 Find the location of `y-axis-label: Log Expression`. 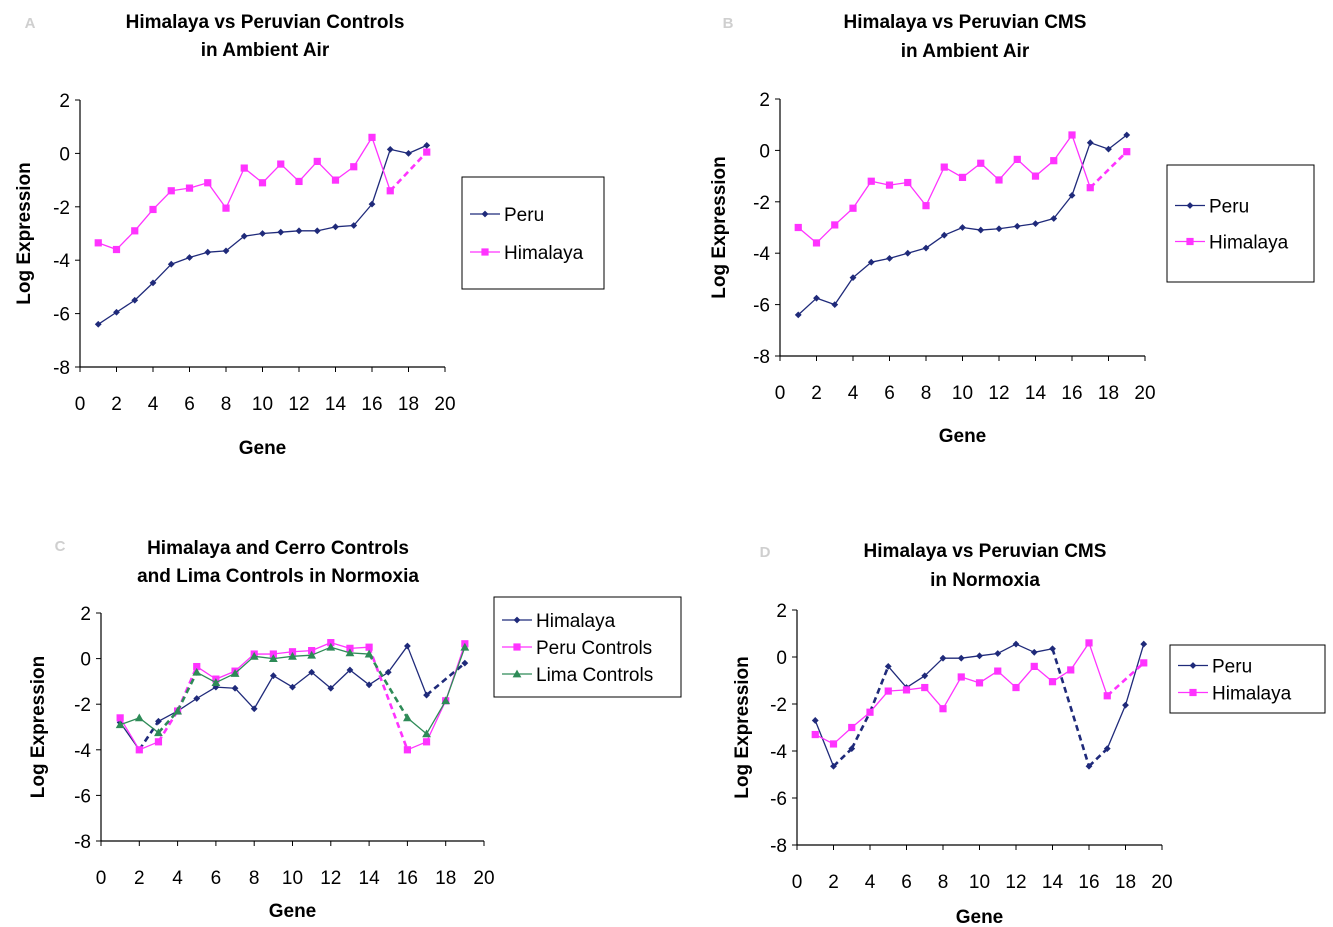

y-axis-label: Log Expression is located at coordinates (719, 227).